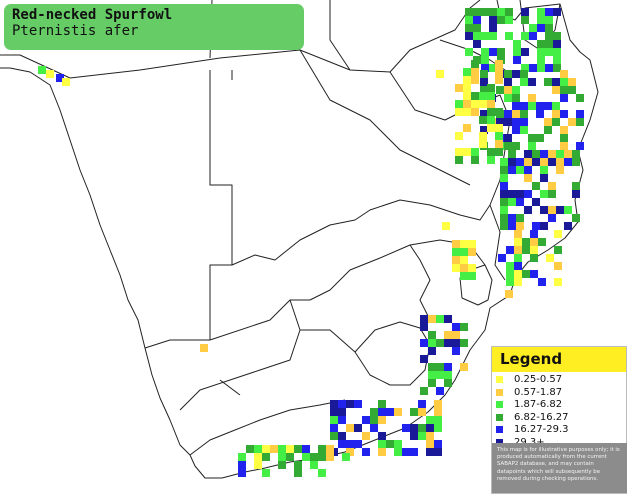  I want to click on sa-north-border, so click(347, 290).